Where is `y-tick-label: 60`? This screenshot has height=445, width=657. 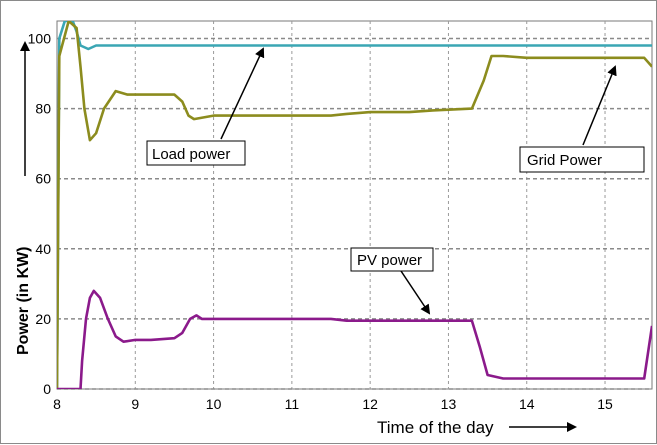
y-tick-label: 60 is located at coordinates (43, 179).